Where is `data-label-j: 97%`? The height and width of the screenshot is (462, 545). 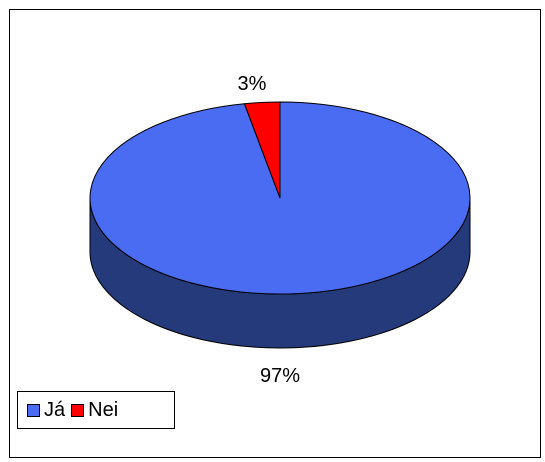 data-label-j: 97% is located at coordinates (280, 376).